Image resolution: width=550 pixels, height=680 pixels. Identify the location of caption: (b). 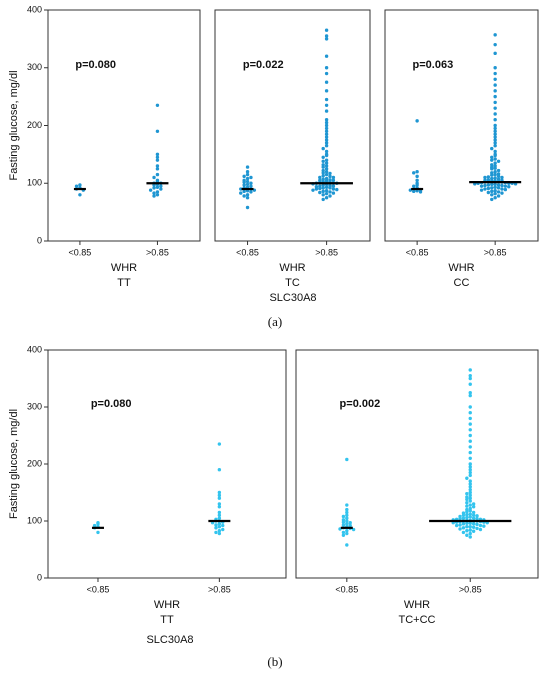
(274, 661).